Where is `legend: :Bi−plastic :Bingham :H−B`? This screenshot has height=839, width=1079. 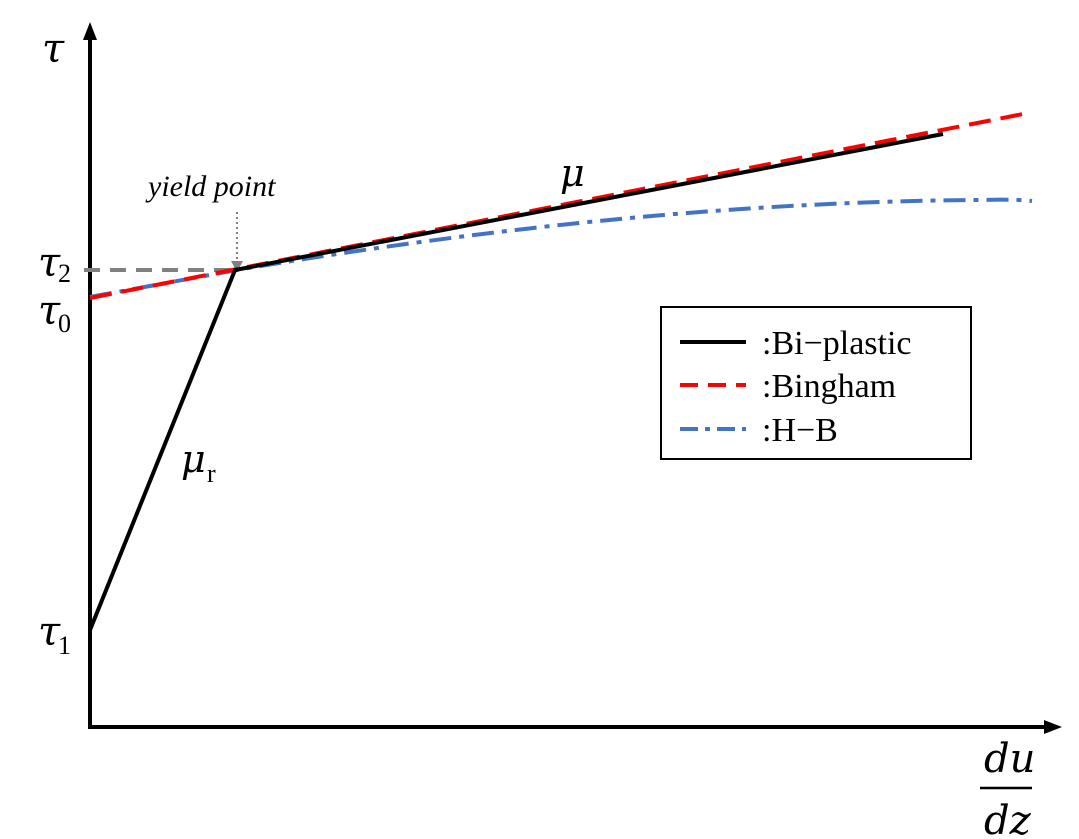
legend: :Bi−plastic :Bingham :H−B is located at coordinates (816, 383).